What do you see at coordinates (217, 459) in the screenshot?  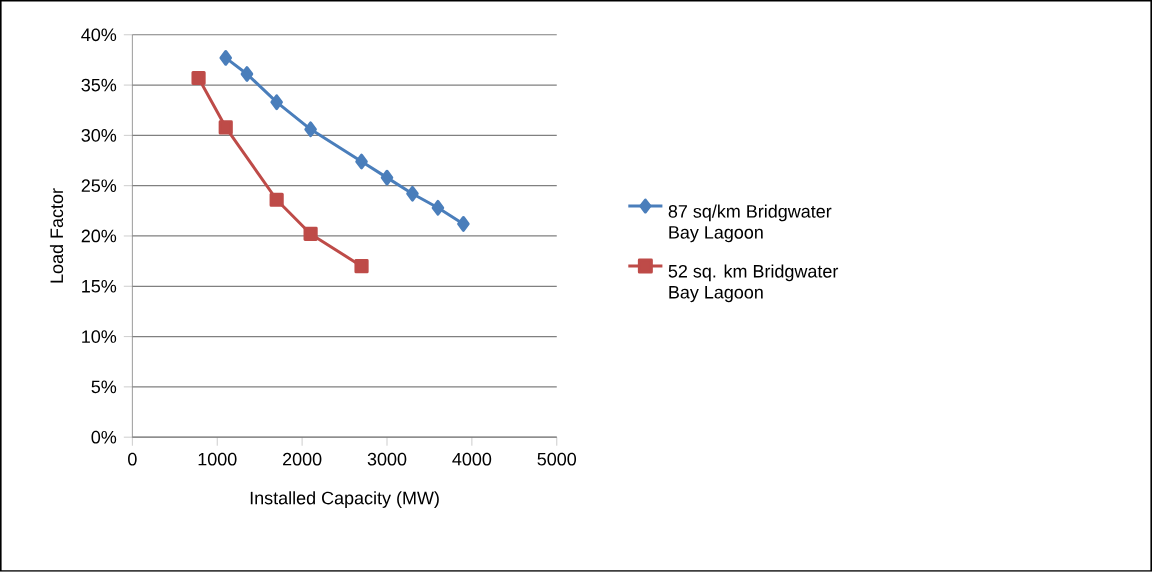 I see `x-tick-label: 1000` at bounding box center [217, 459].